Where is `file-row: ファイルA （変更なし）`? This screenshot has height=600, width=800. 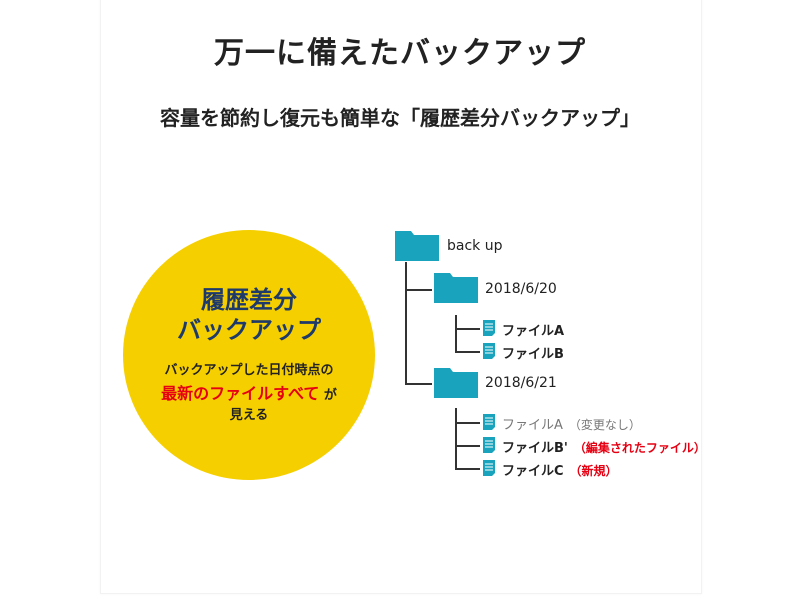 file-row: ファイルA （変更なし） is located at coordinates (571, 423).